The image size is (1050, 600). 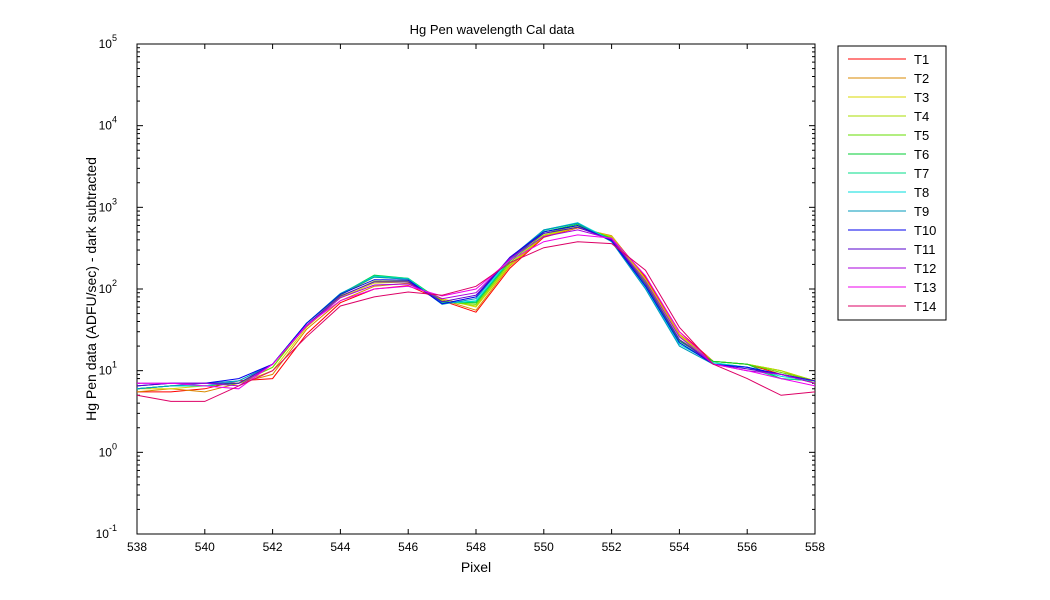 What do you see at coordinates (921, 78) in the screenshot?
I see `legend-label-t2: T2` at bounding box center [921, 78].